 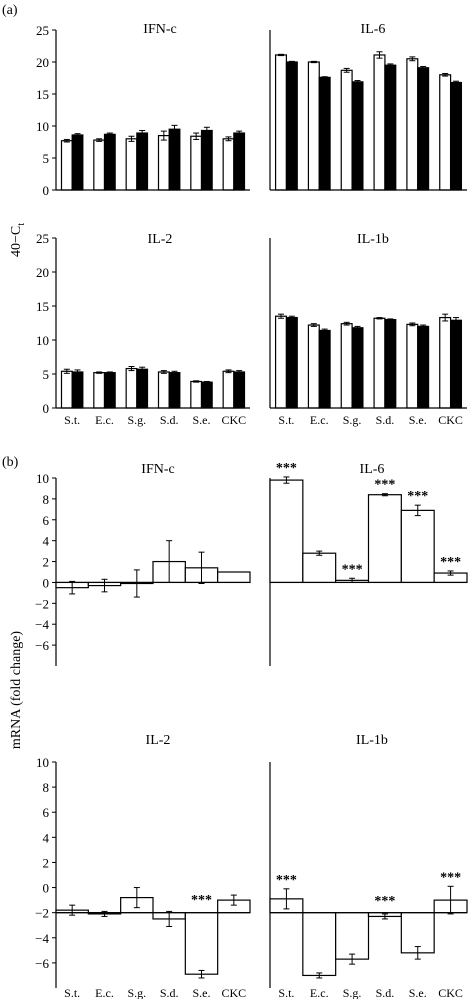 I want to click on y-tick-label: 25, so click(x=42, y=30).